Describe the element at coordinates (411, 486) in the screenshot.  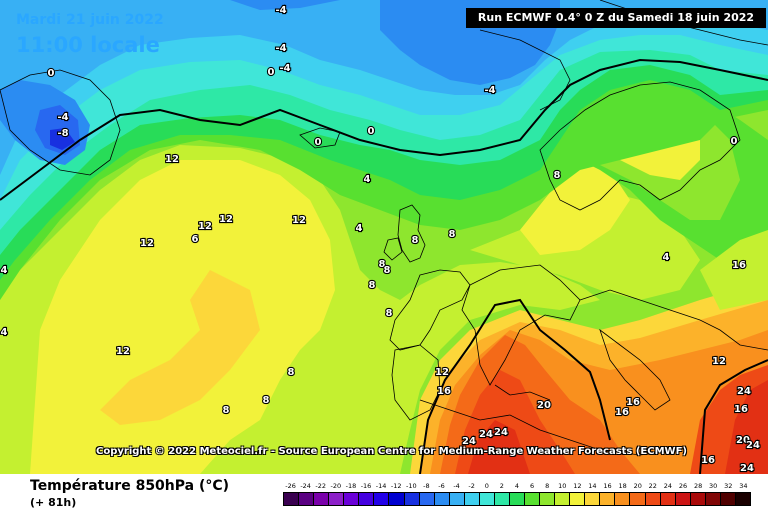
I see `scale-label: -10` at that location.